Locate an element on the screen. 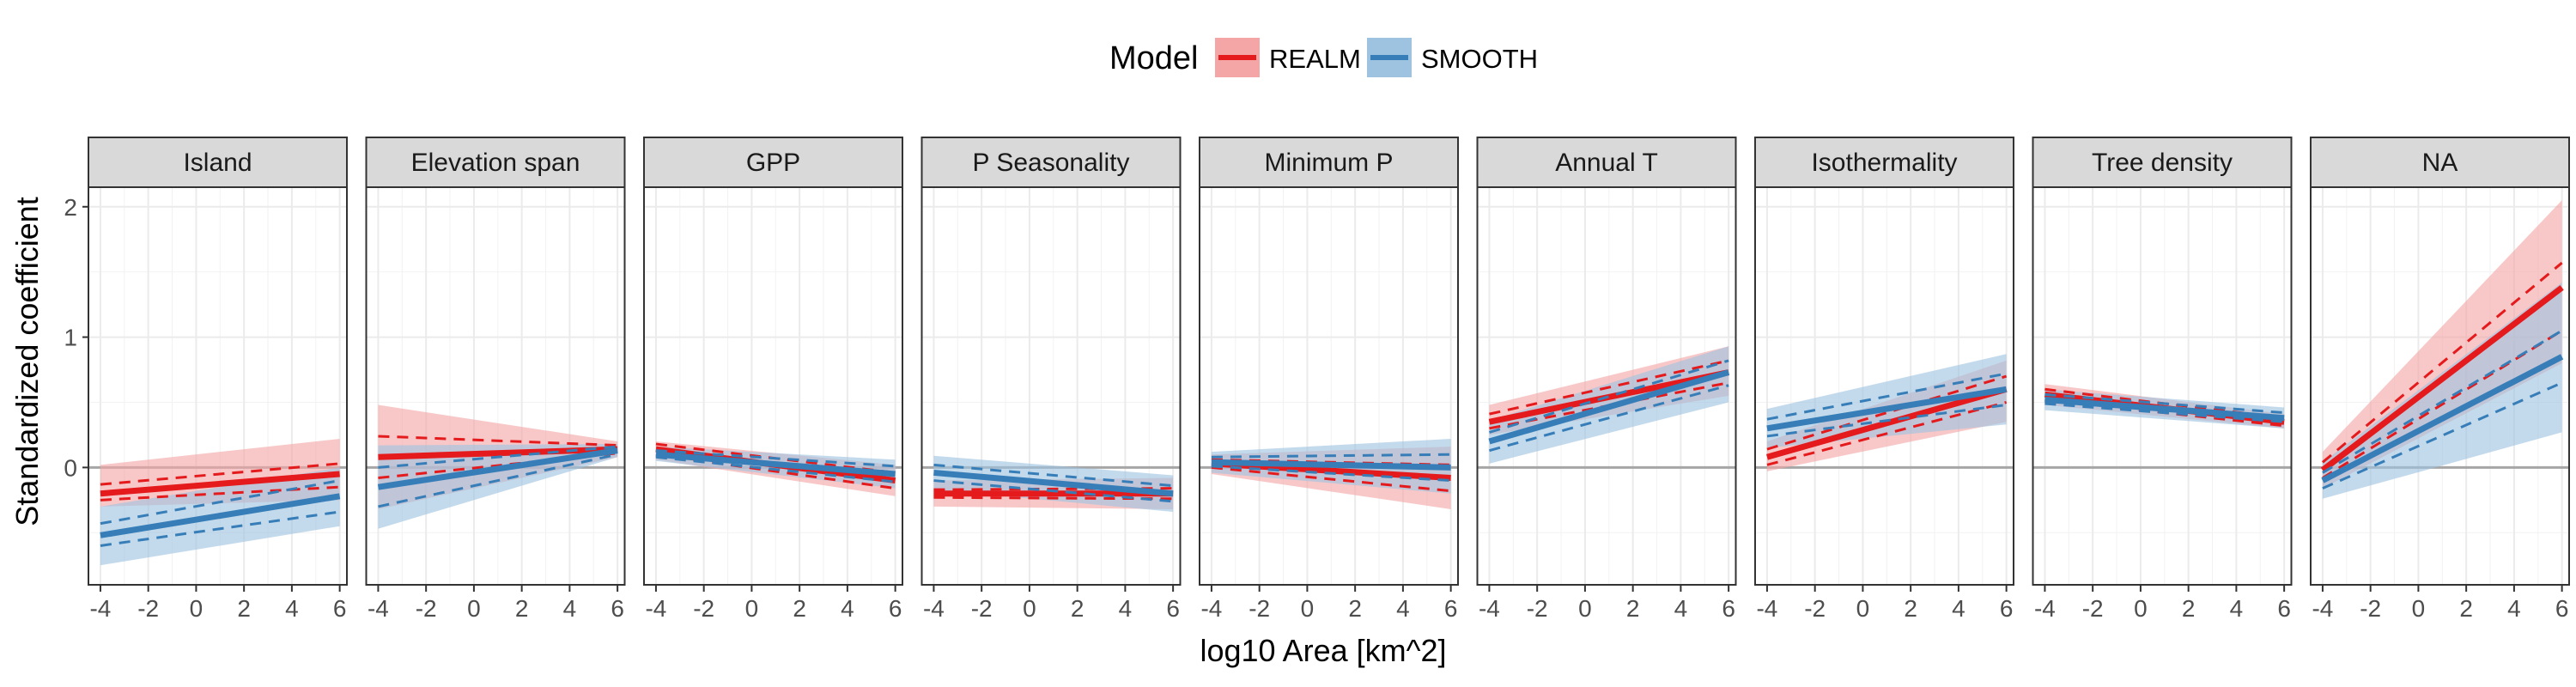 This screenshot has height=687, width=2576. facet-strip-label: Tree density is located at coordinates (2163, 163).